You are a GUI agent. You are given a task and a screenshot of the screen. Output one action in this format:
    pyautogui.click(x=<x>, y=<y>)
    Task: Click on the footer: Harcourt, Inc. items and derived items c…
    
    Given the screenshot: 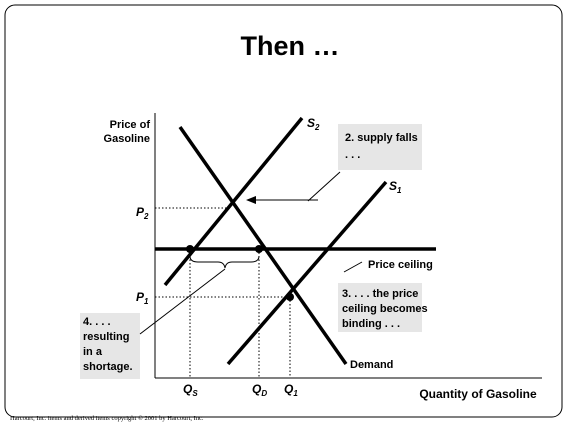 What is the action you would take?
    pyautogui.click(x=107, y=418)
    